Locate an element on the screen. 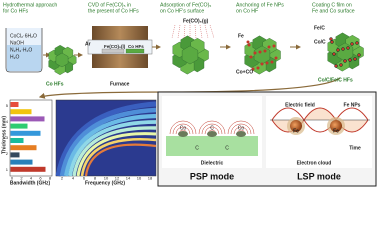 This screenshot has height=240, width=378. x-axis-label: Bandwidth (GHz) is located at coordinates (30, 183).